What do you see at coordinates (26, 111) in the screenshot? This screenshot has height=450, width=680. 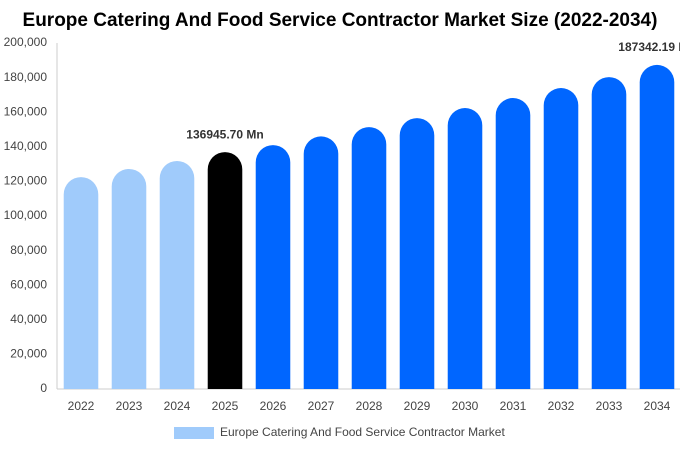 I see `y-tick-label: 160,000` at bounding box center [26, 111].